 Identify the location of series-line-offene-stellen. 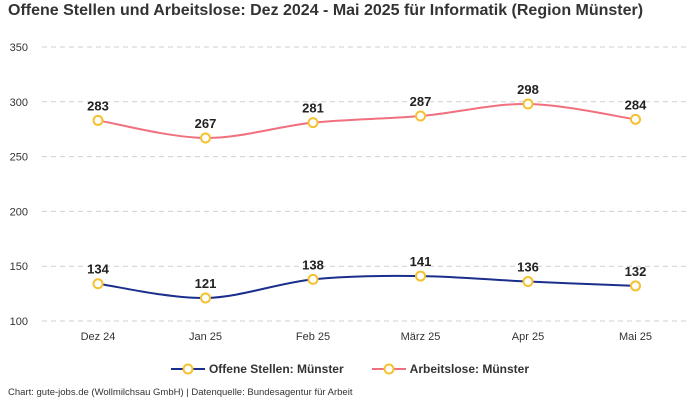
(366, 286).